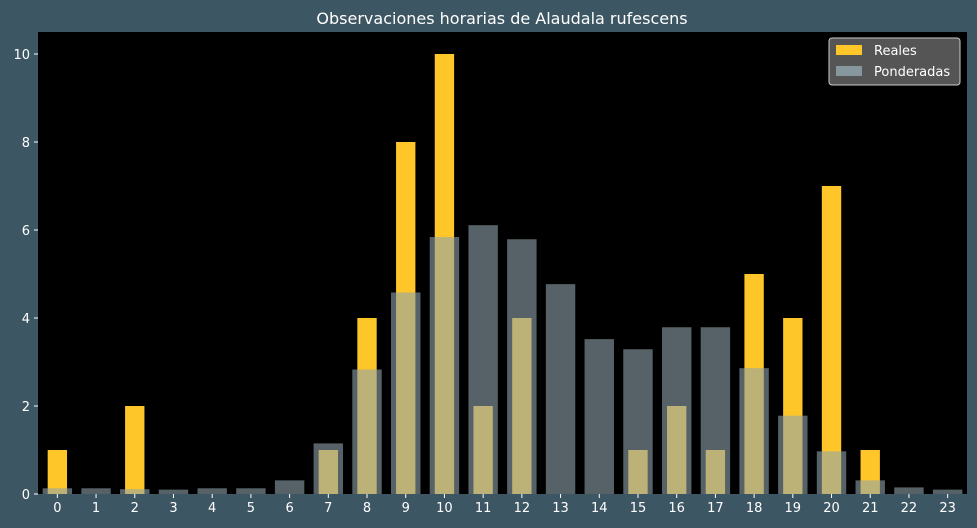 The image size is (977, 528). Describe the element at coordinates (522, 508) in the screenshot. I see `x-tick-label: 12` at that location.